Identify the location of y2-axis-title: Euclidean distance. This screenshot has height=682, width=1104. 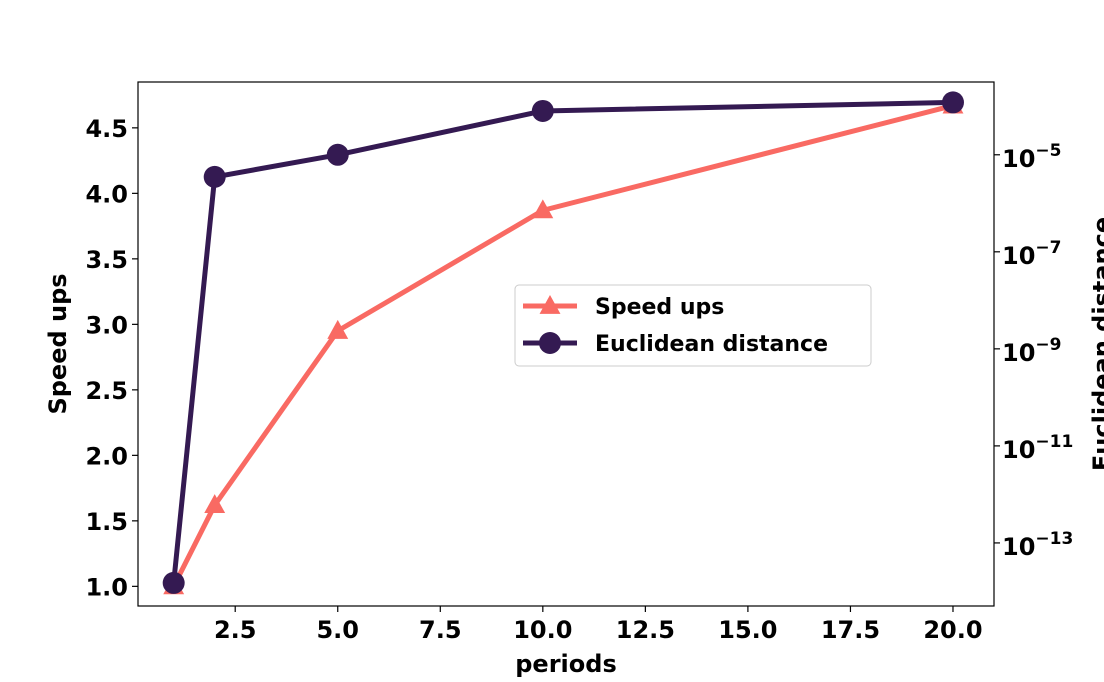
(1096, 344).